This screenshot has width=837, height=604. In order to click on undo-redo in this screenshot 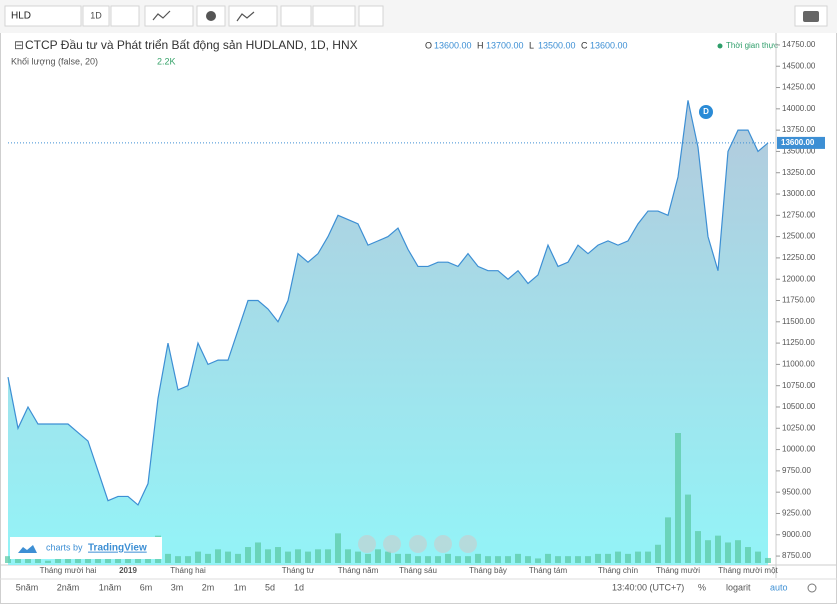, I will do `click(334, 16)`.